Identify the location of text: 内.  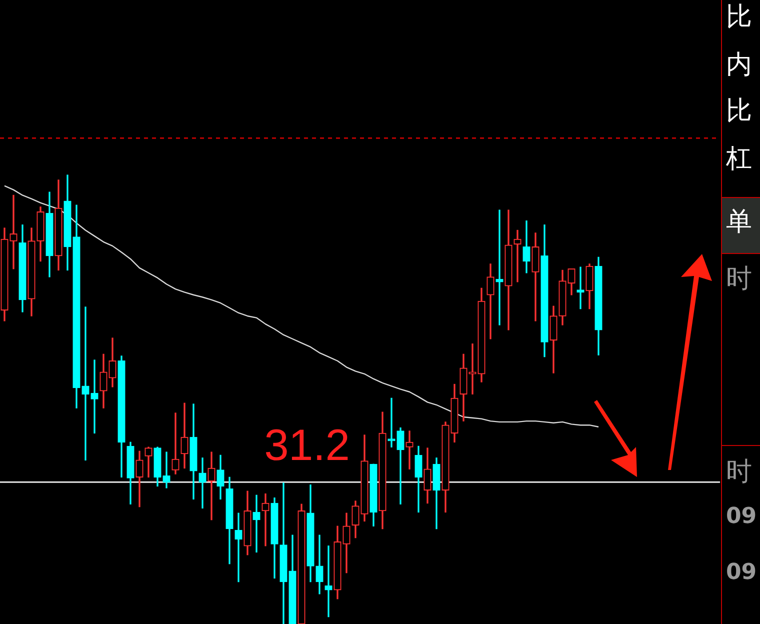
(739, 65).